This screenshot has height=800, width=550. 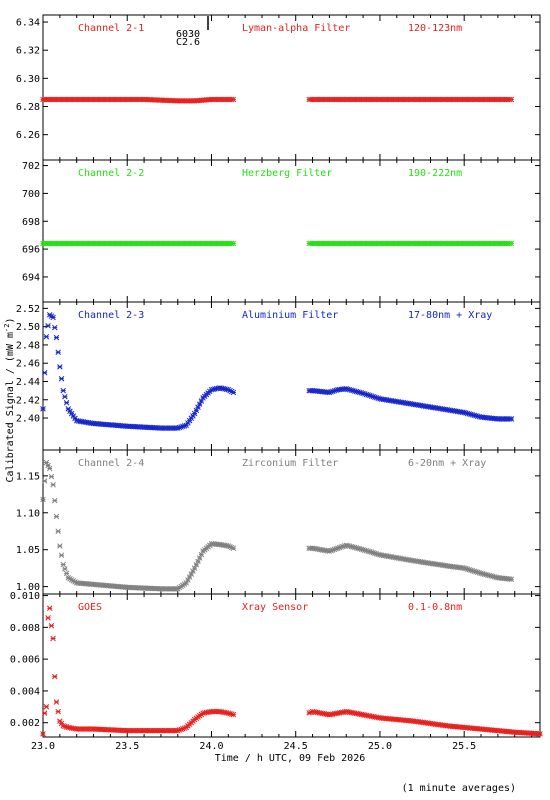 I want to click on panel-label-filter: Herzberg Filter, so click(x=287, y=173).